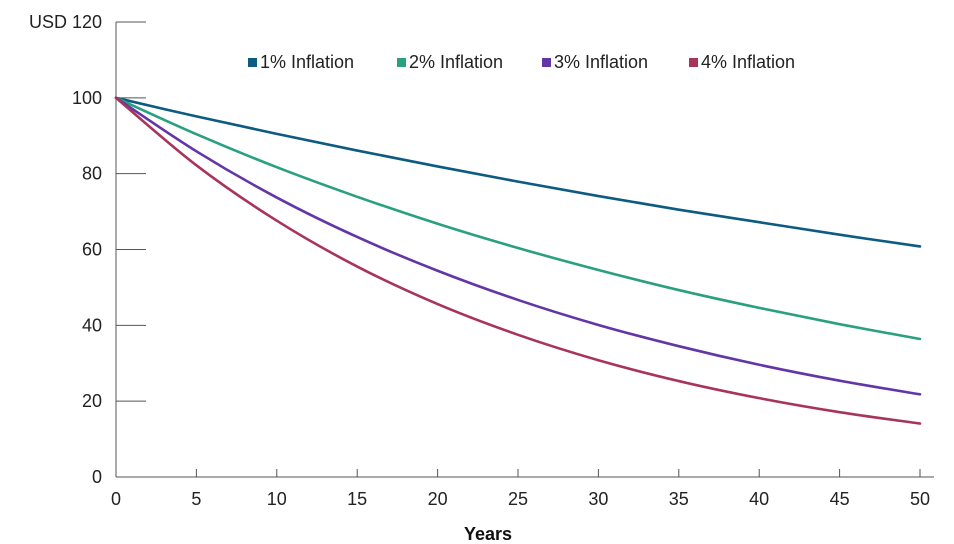 Image resolution: width=954 pixels, height=544 pixels. What do you see at coordinates (456, 62) in the screenshot?
I see `legend-label: 2% Inflation` at bounding box center [456, 62].